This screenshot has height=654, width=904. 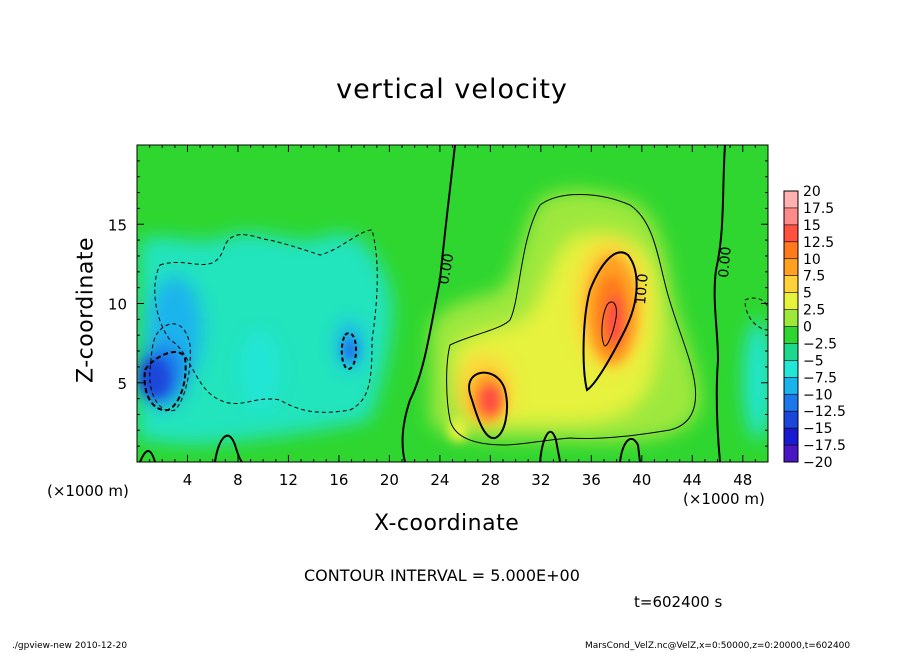 I want to click on x-tick-label: 40, so click(x=641, y=480).